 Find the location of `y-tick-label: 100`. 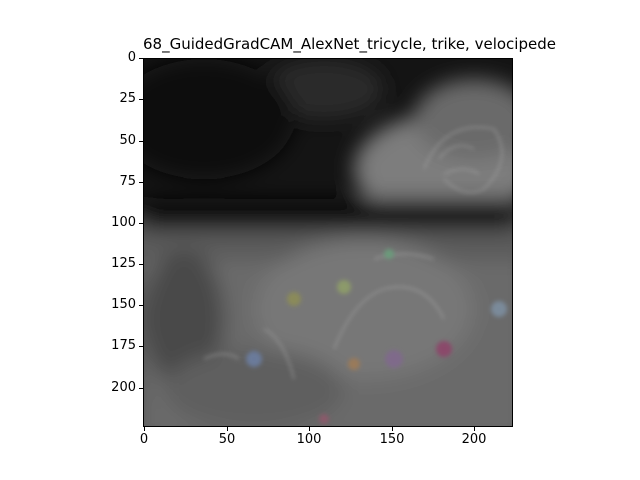

y-tick-label: 100 is located at coordinates (123, 222).